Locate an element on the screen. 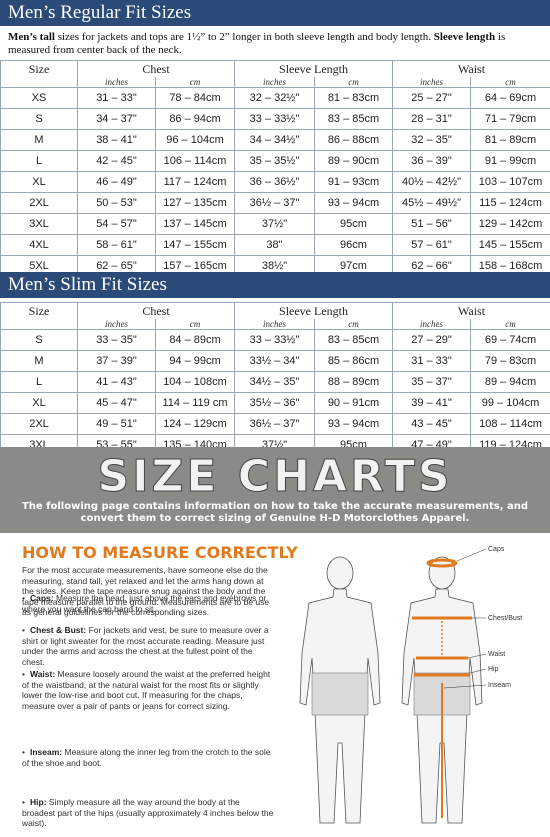 The width and height of the screenshot is (550, 837). value-cell: 34½ – 35" is located at coordinates (274, 382).